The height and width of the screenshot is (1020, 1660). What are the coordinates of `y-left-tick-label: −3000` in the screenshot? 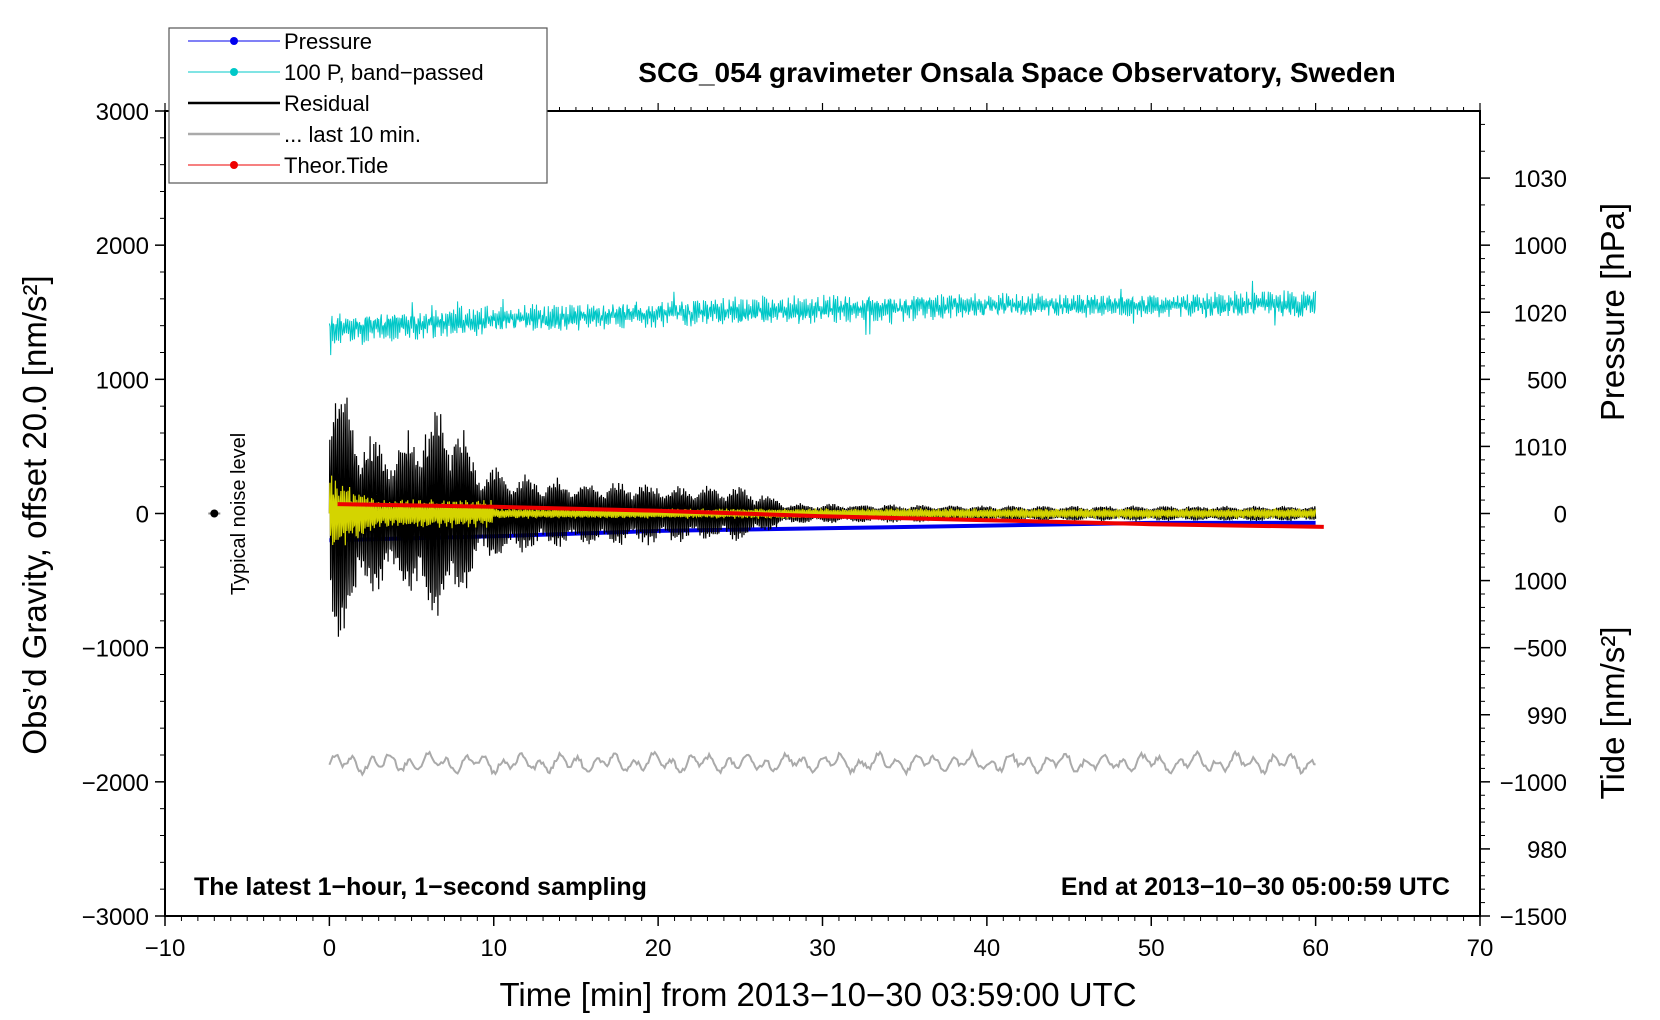 It's located at (115, 917).